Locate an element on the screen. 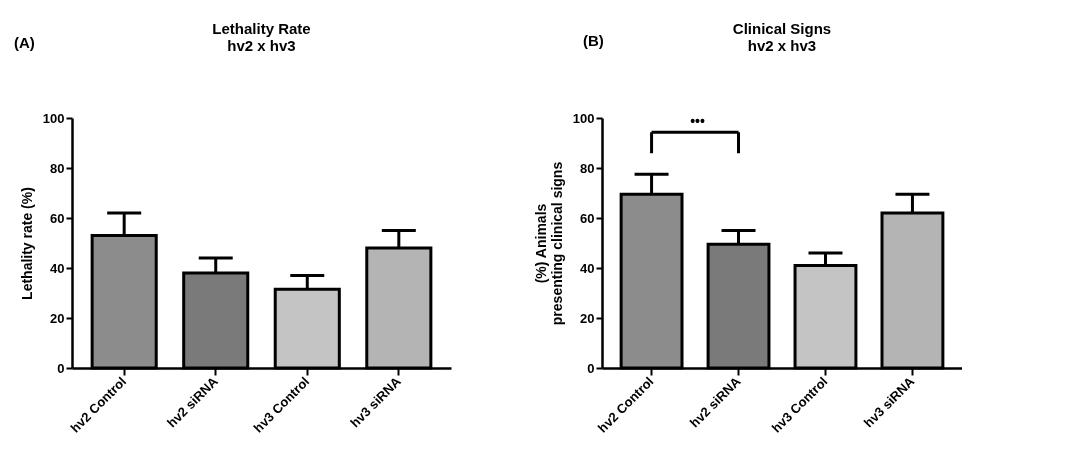  text: (B) is located at coordinates (593, 40).